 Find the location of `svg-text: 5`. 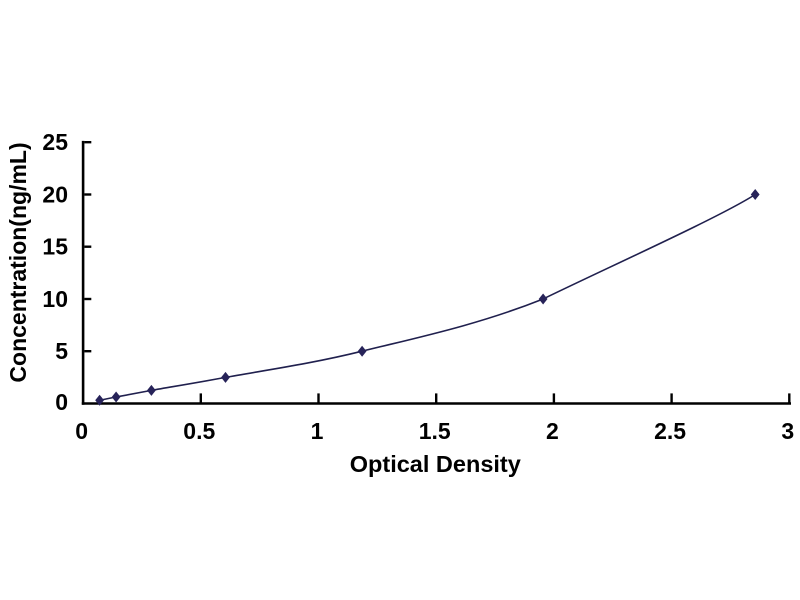

svg-text: 5 is located at coordinates (61, 351).